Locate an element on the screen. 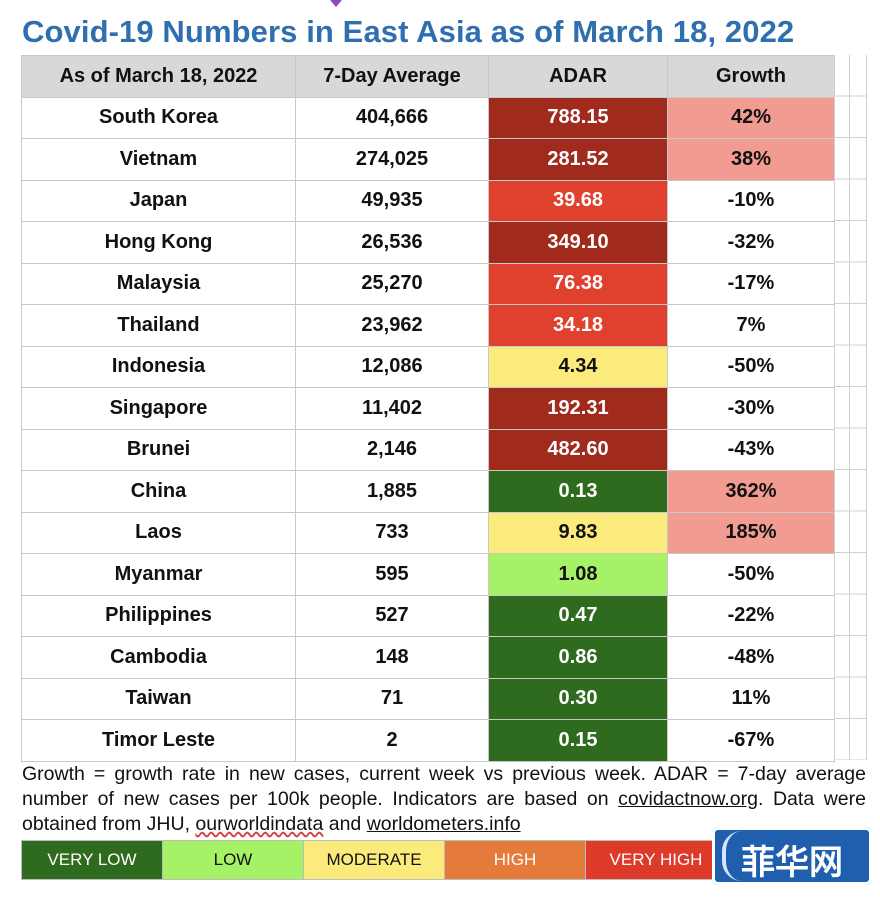 Image resolution: width=880 pixels, height=900 pixels. country-cell: South Korea is located at coordinates (158, 117).